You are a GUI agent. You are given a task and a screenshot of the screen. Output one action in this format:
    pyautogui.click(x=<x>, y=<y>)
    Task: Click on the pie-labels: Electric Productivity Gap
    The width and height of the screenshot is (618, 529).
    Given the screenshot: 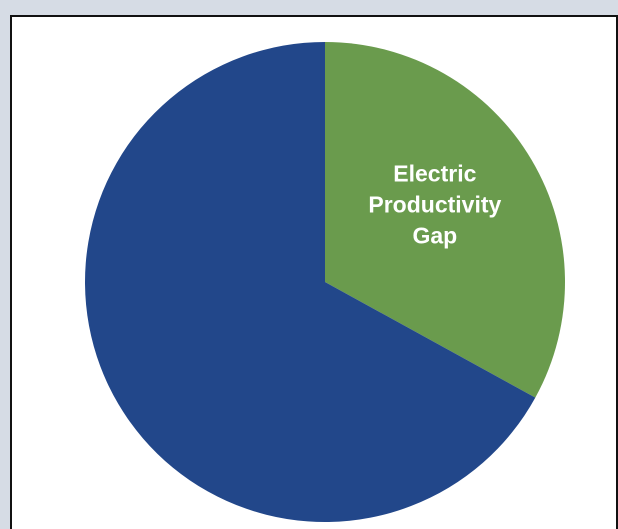 What is the action you would take?
    pyautogui.click(x=434, y=205)
    